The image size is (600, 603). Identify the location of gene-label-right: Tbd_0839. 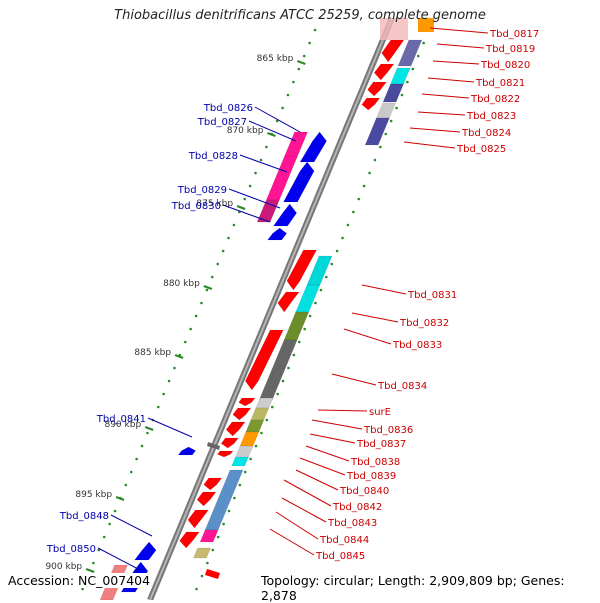
(371, 476).